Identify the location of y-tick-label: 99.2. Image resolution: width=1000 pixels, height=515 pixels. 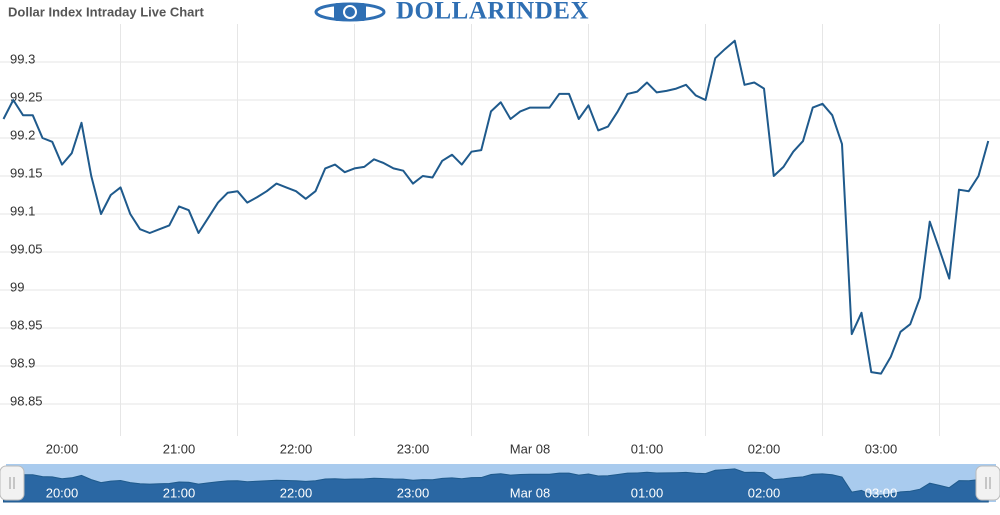
(22, 134).